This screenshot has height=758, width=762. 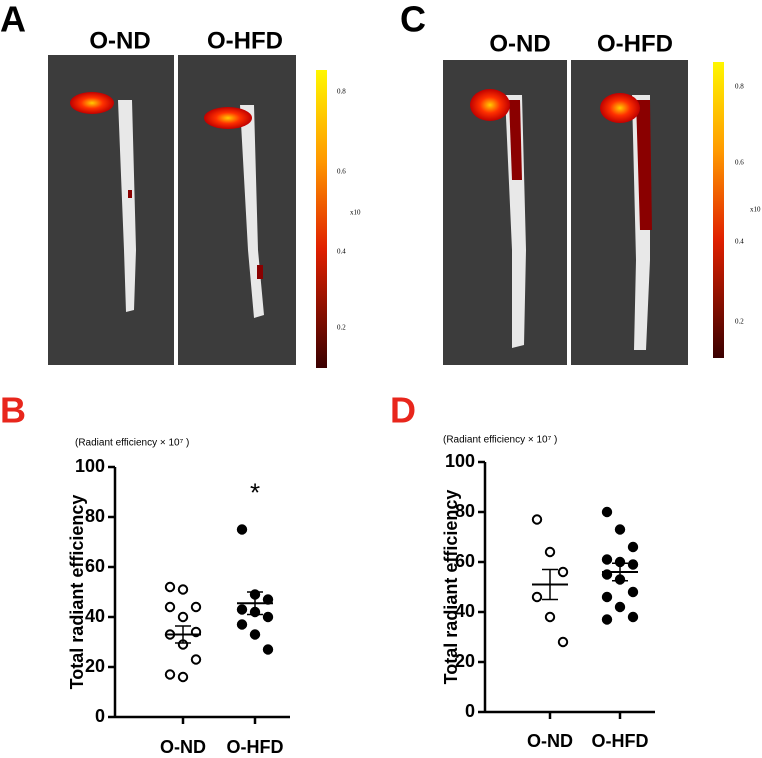 What do you see at coordinates (13, 20) in the screenshot?
I see `panel-label: A` at bounding box center [13, 20].